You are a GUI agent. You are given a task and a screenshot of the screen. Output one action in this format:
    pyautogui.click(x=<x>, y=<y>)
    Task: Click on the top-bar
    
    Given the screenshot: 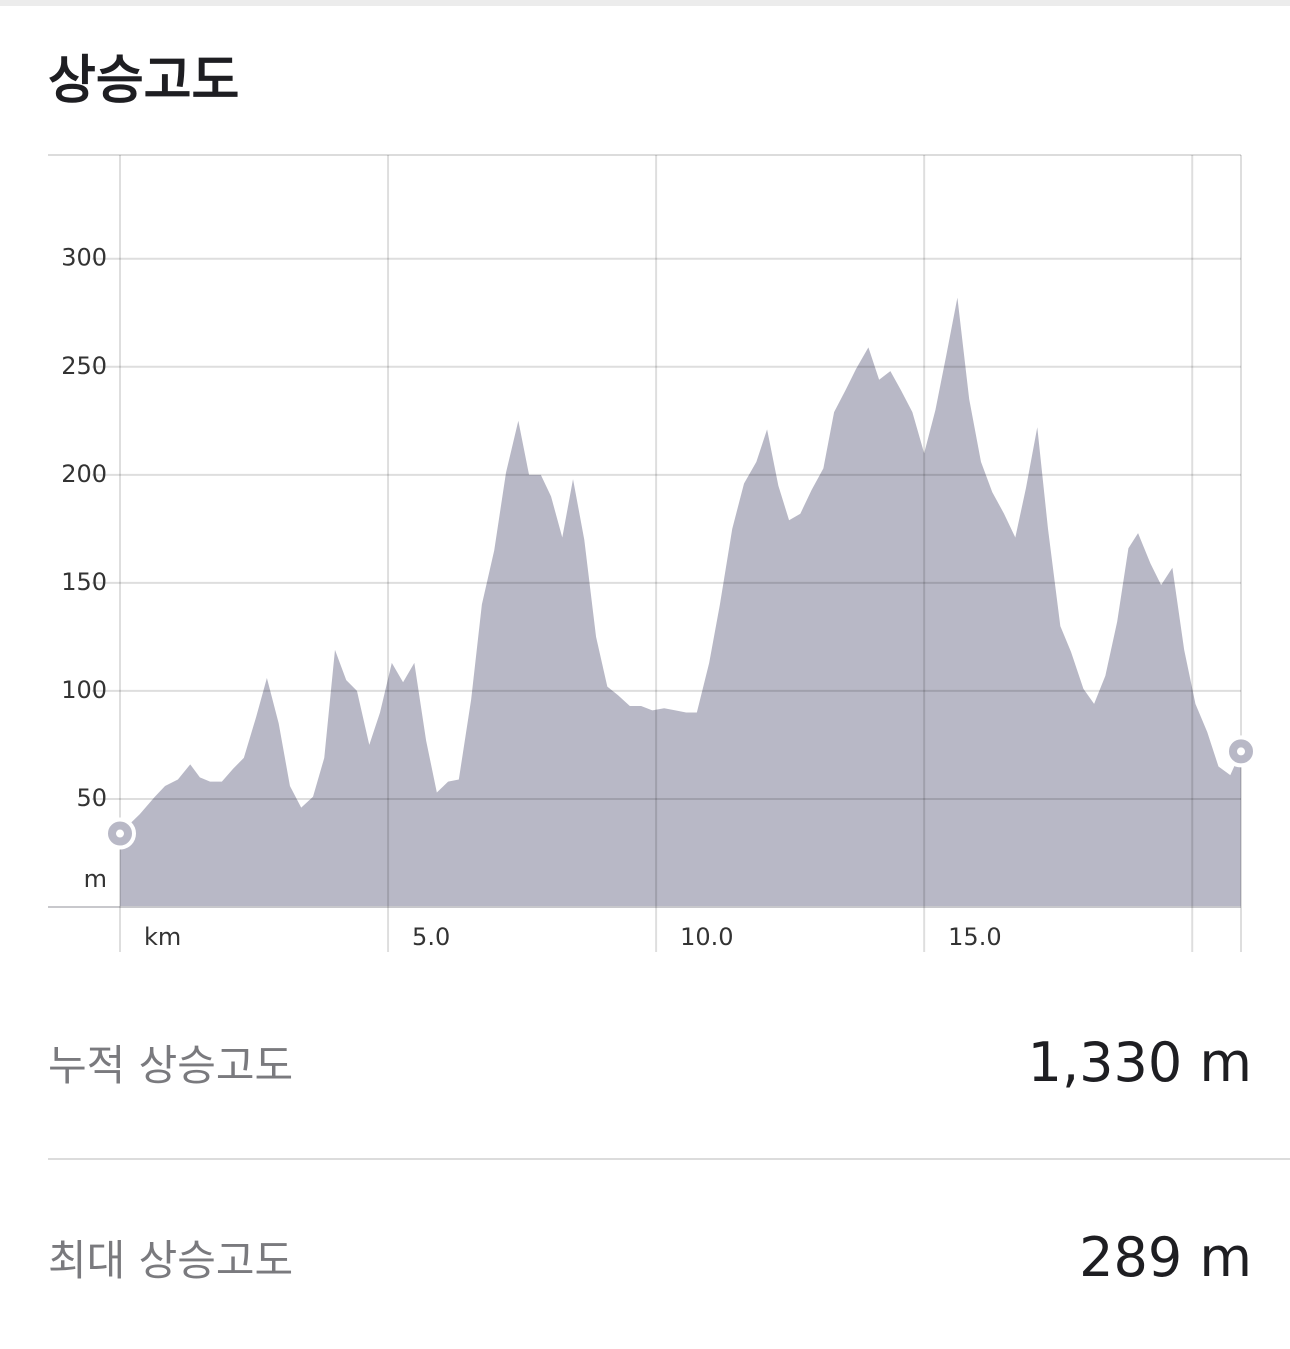 What is the action you would take?
    pyautogui.click(x=645, y=3)
    